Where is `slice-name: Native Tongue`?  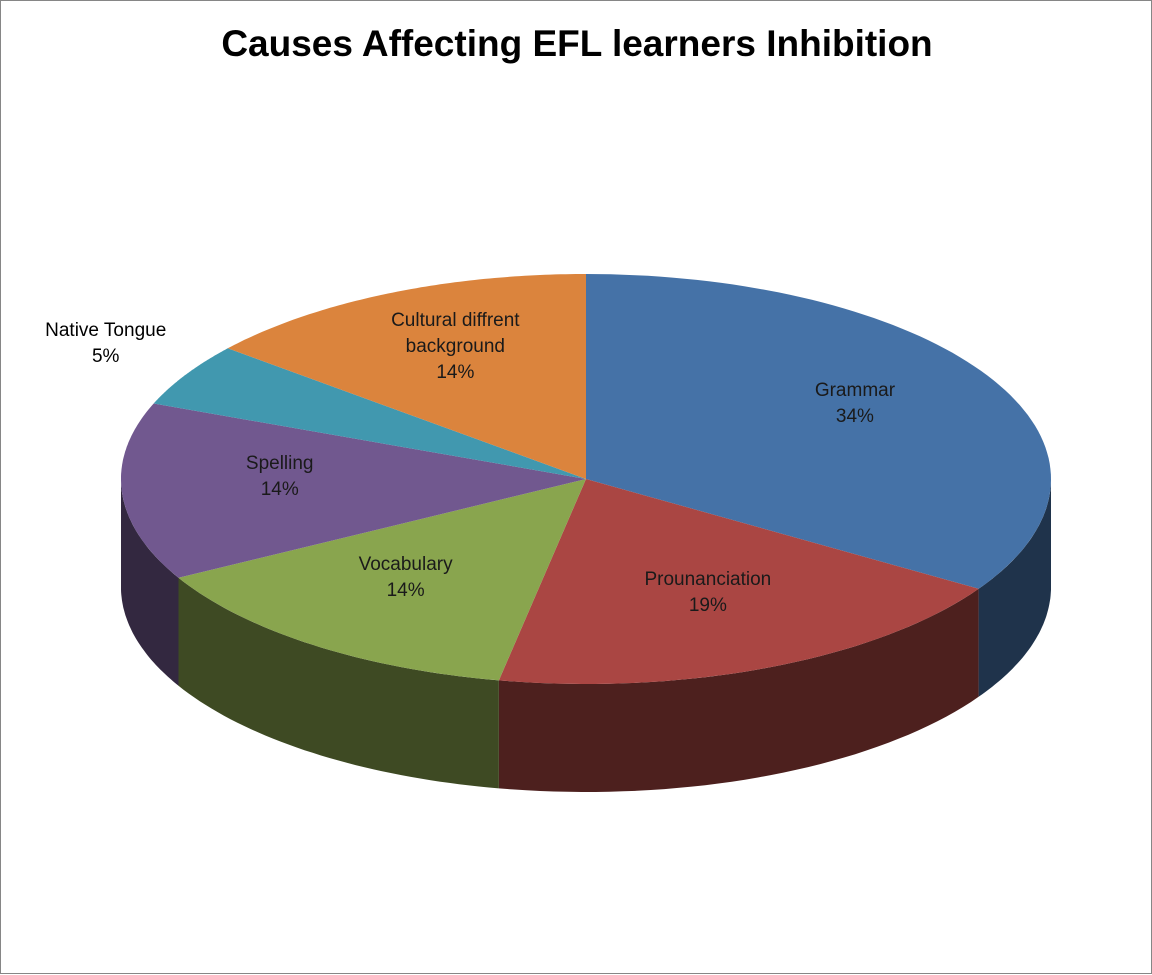 slice-name: Native Tongue is located at coordinates (106, 330).